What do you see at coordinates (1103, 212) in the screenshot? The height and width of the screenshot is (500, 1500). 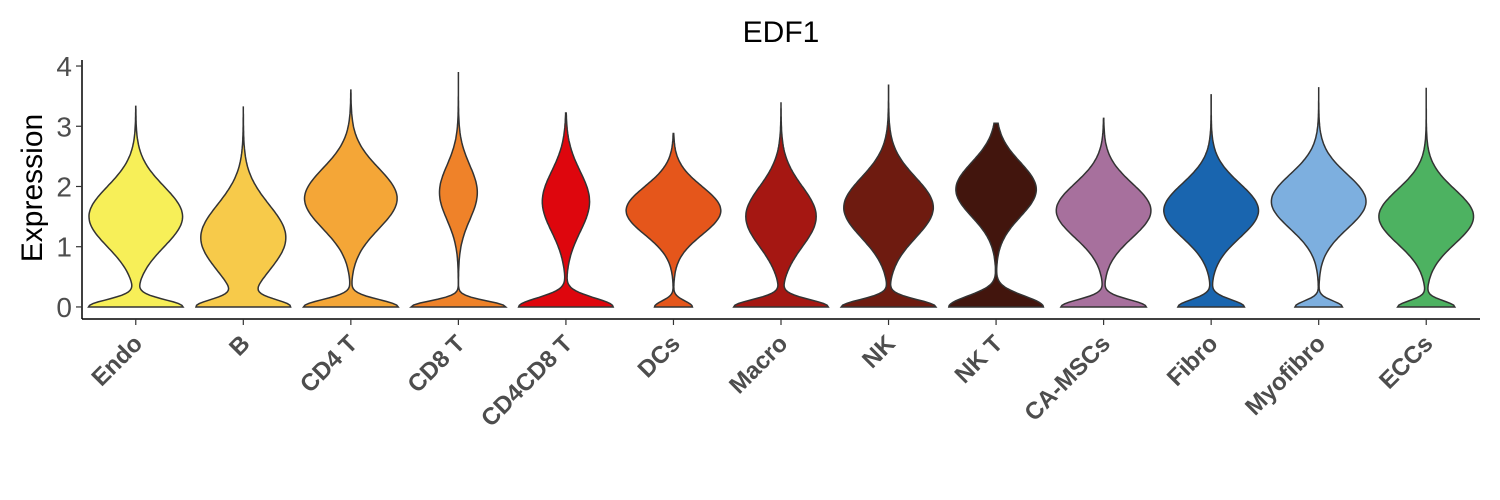 I see `violin-ca-mscs` at bounding box center [1103, 212].